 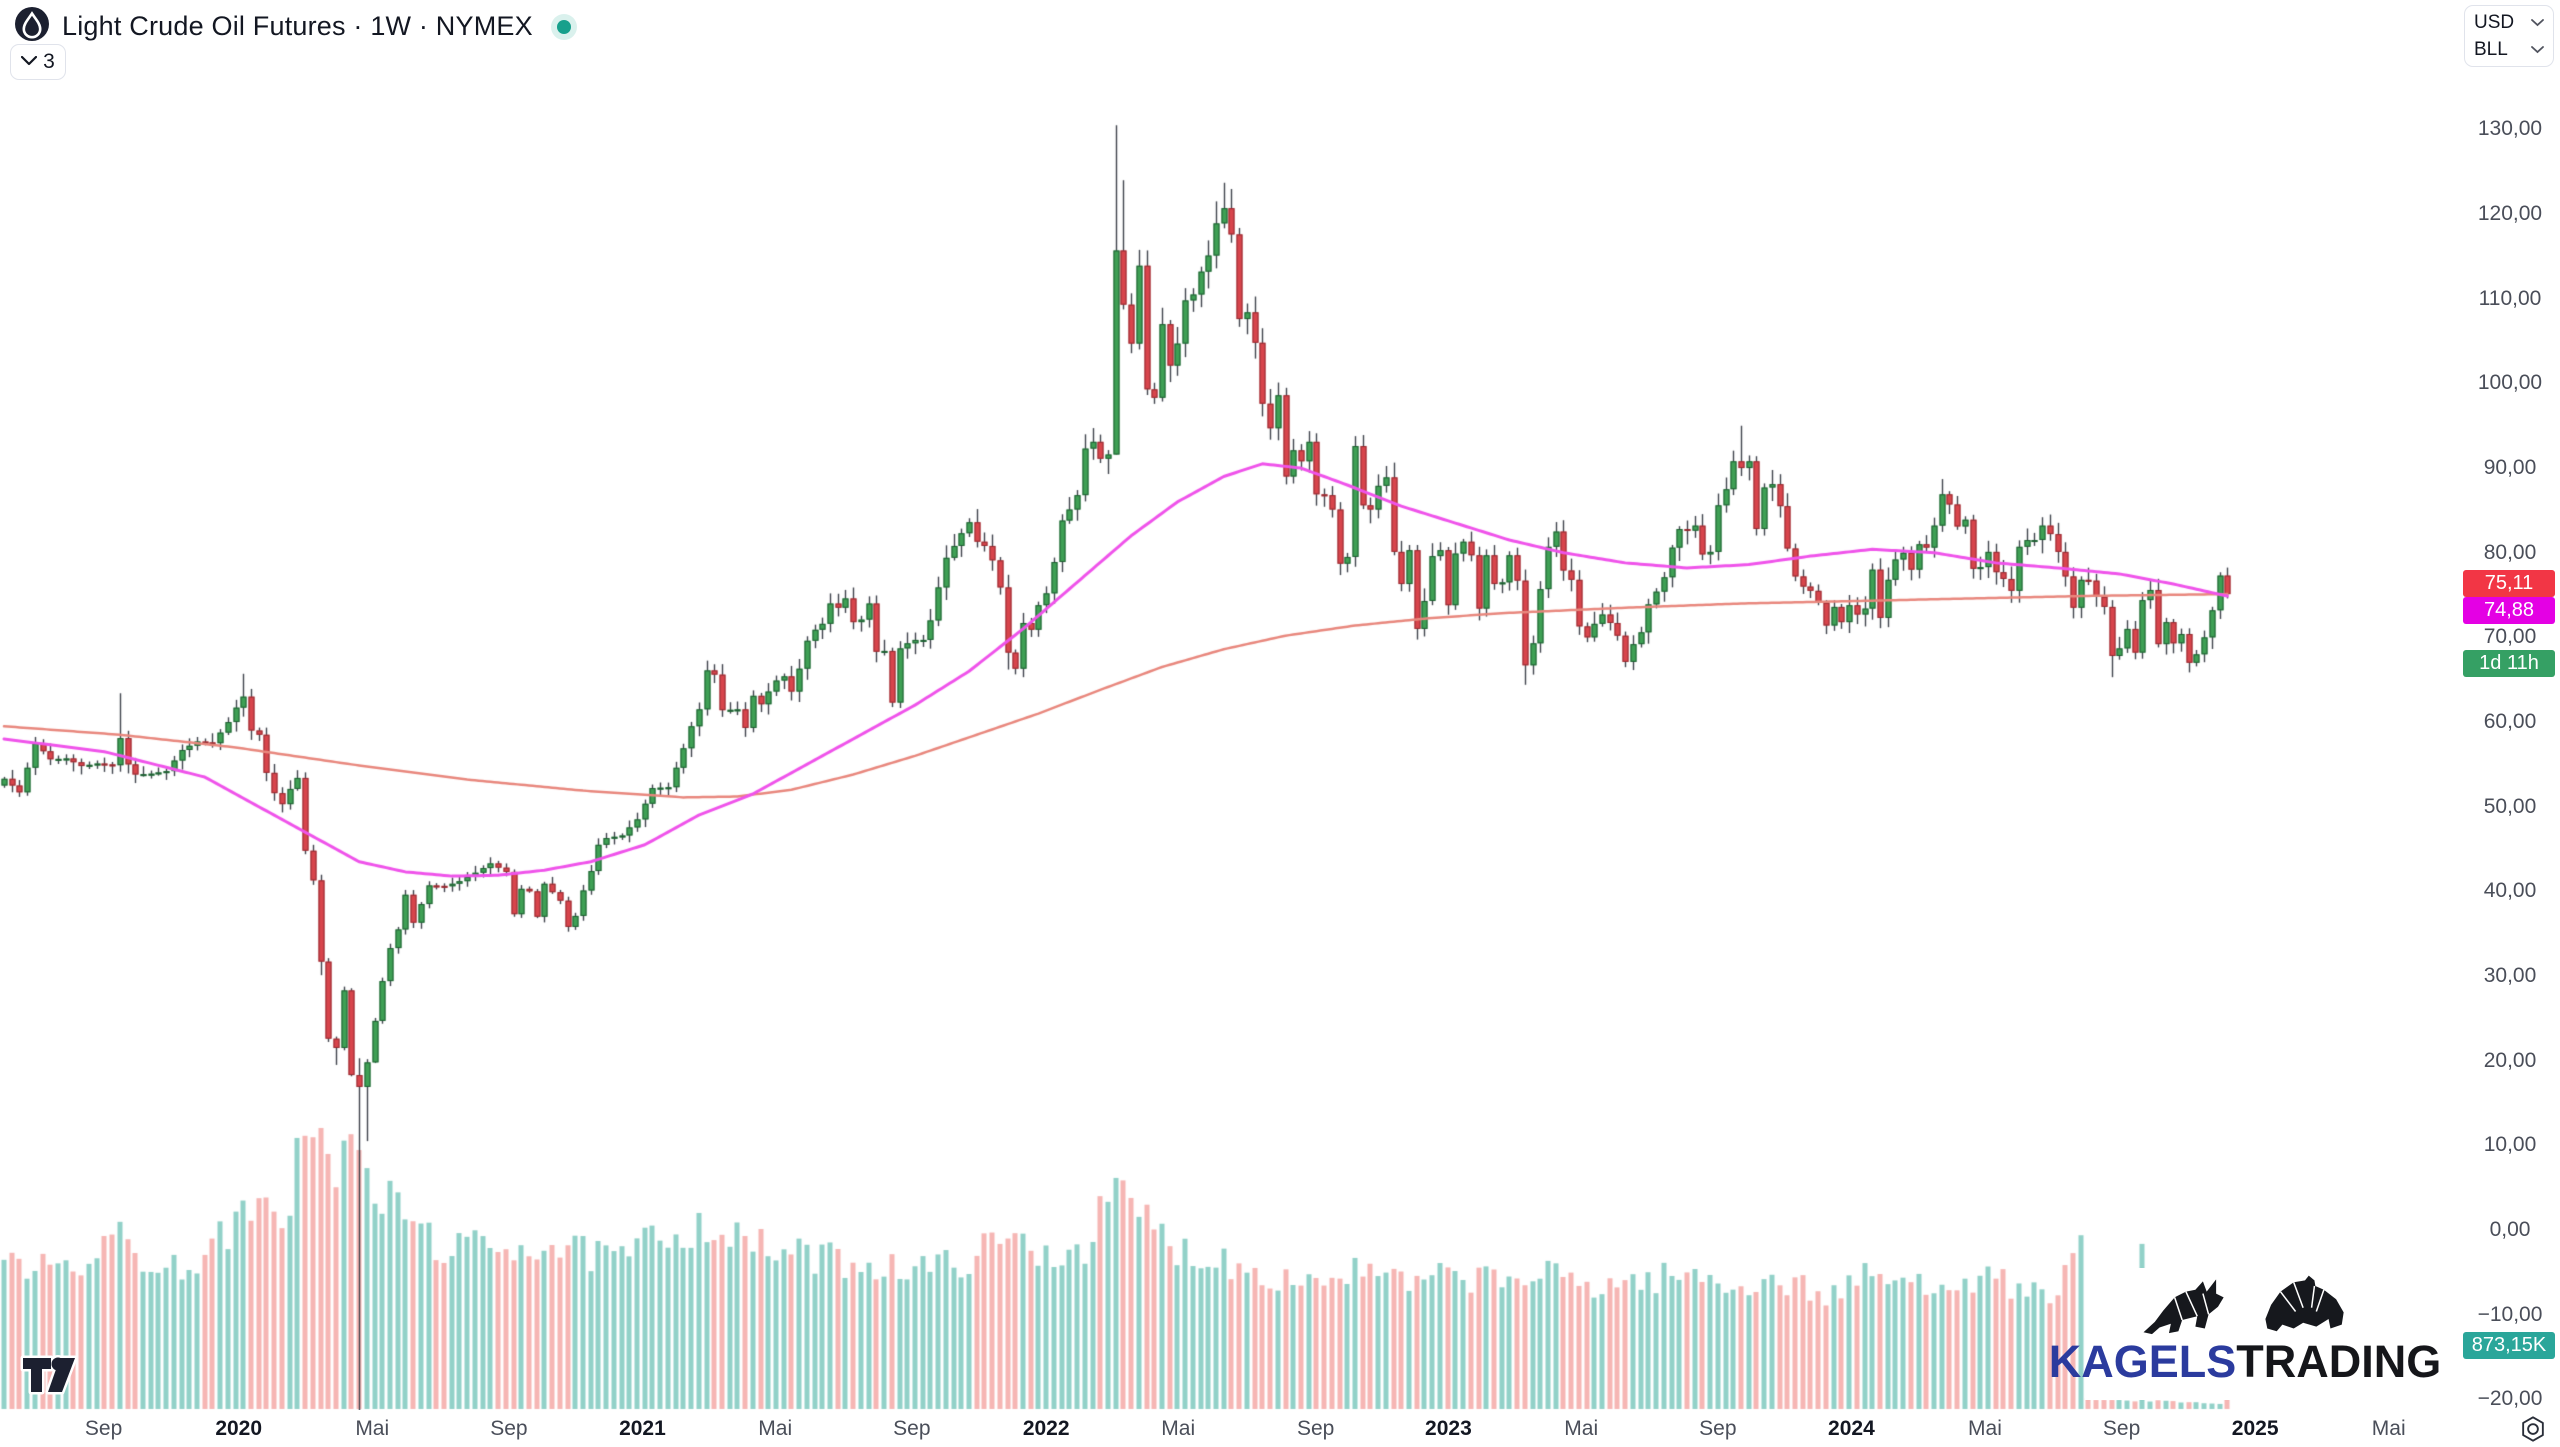 I want to click on currency-select: USD, so click(x=2509, y=22).